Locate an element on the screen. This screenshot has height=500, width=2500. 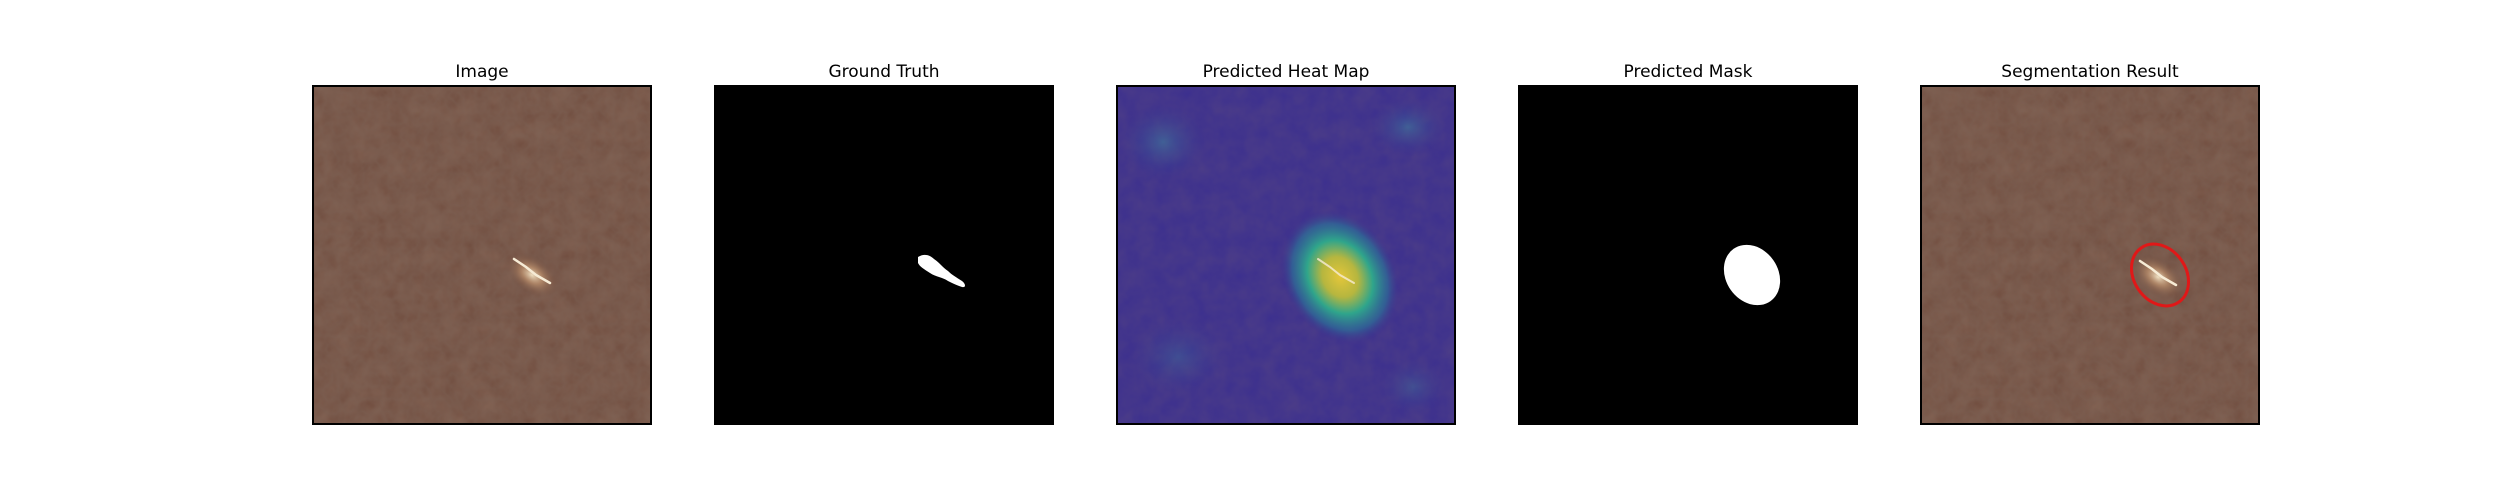
leather-photo is located at coordinates (482, 255).